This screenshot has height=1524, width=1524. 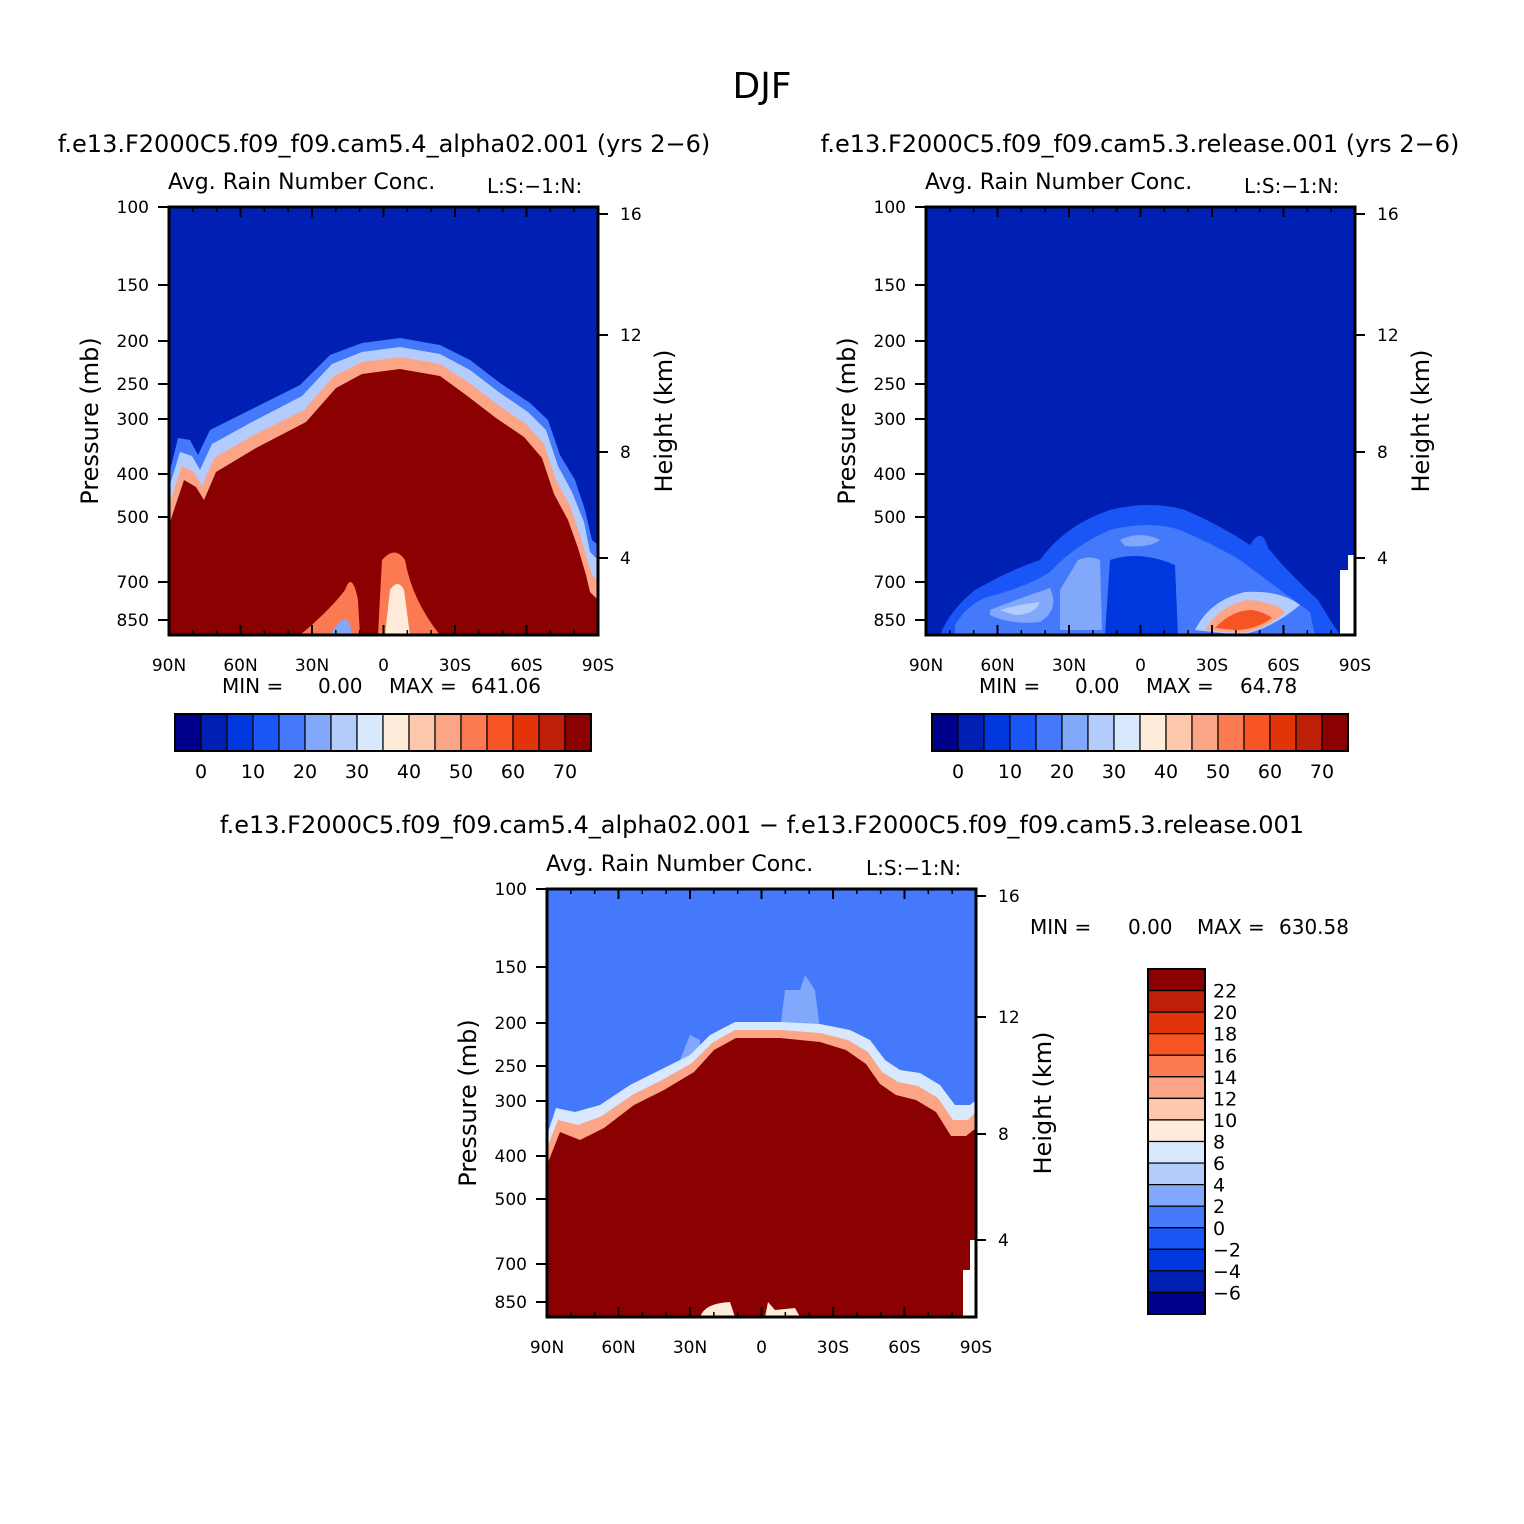 I want to click on colorbar-label: 12, so click(x=1225, y=1099).